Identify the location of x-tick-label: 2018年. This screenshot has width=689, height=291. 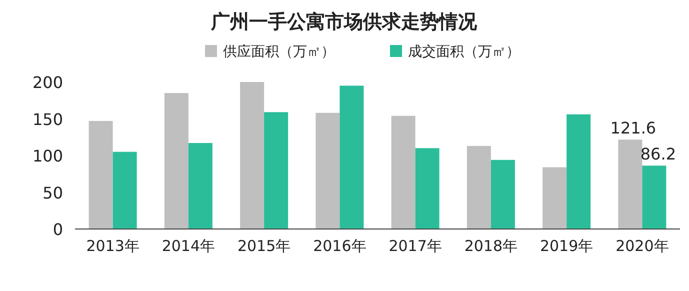
(491, 246).